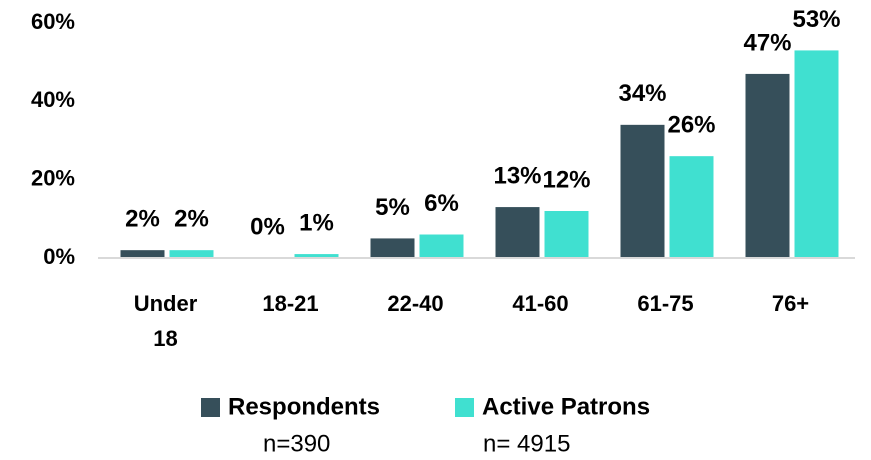 Image resolution: width=871 pixels, height=460 pixels. What do you see at coordinates (691, 125) in the screenshot?
I see `data-label: 26%` at bounding box center [691, 125].